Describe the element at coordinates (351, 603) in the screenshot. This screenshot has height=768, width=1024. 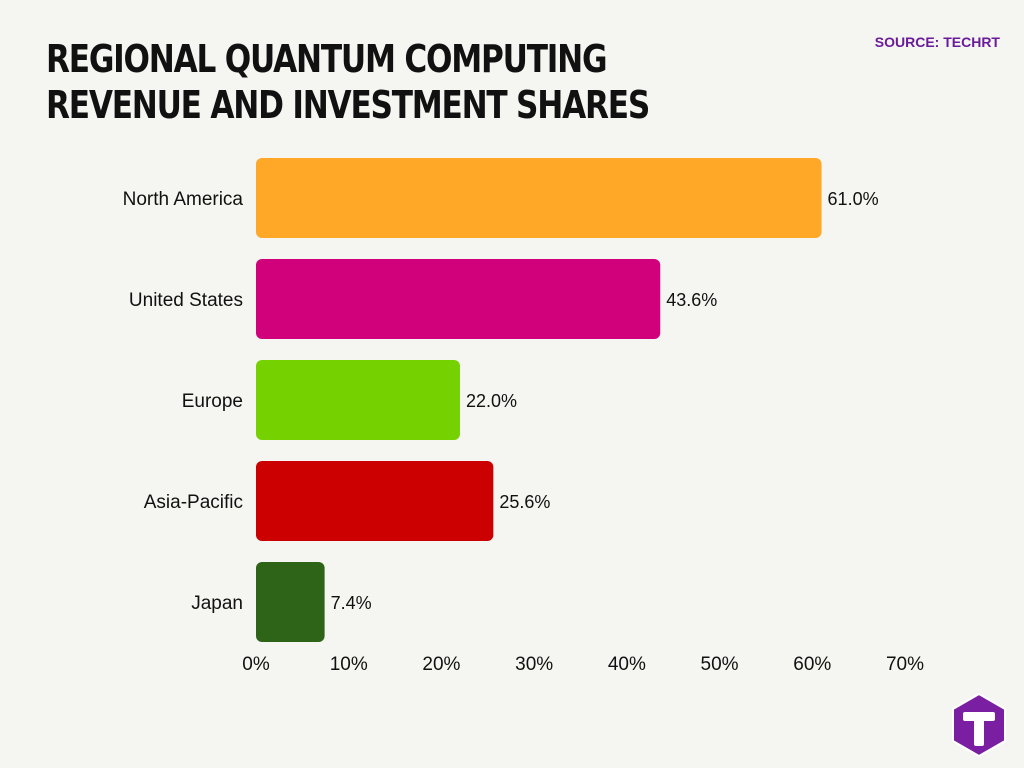
I see `value-label-japan: 7.4%` at that location.